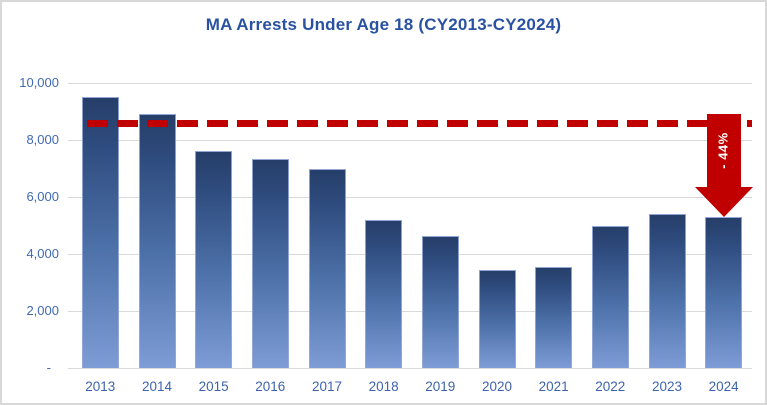 Image resolution: width=767 pixels, height=405 pixels. What do you see at coordinates (327, 386) in the screenshot?
I see `x-axis-tick-label: 2017` at bounding box center [327, 386].